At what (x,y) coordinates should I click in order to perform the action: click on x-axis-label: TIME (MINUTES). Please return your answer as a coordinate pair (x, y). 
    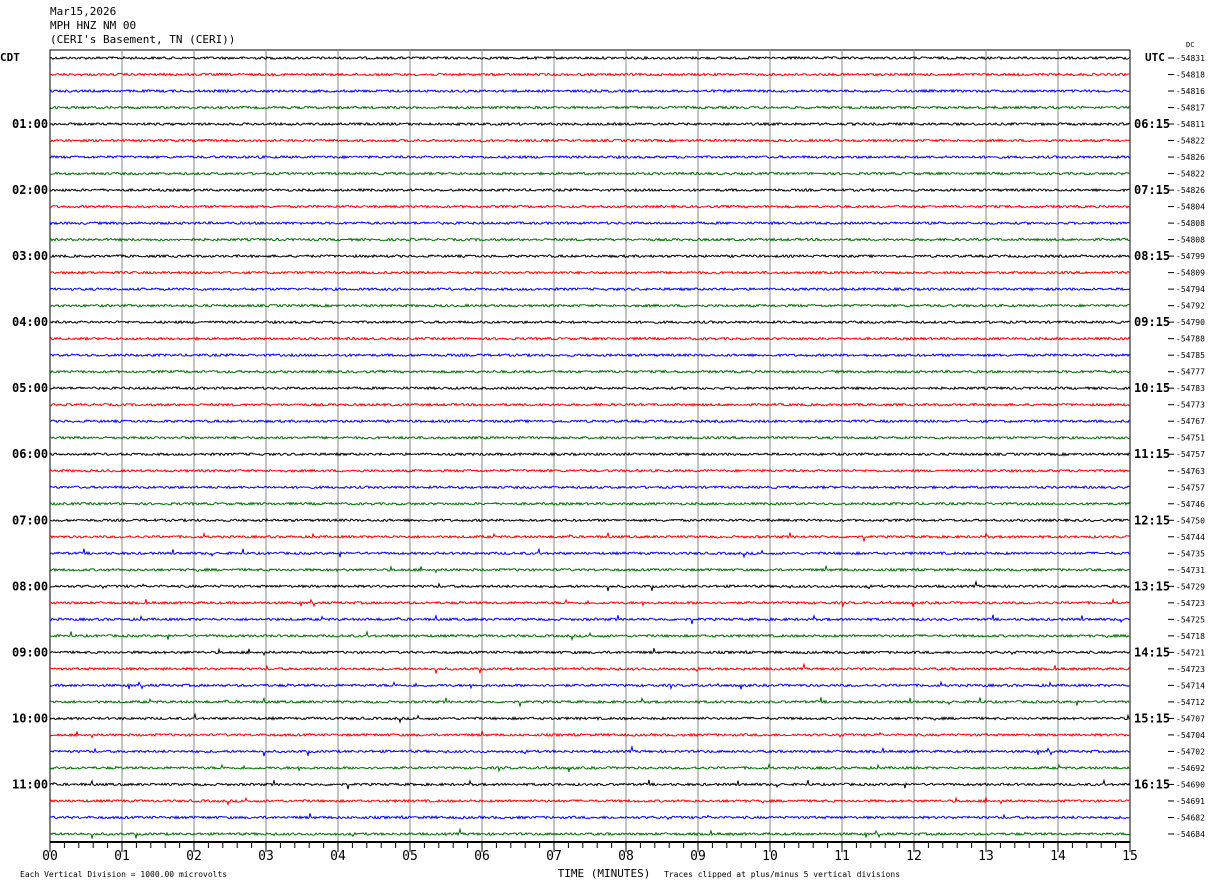
    Looking at the image, I should click on (604, 873).